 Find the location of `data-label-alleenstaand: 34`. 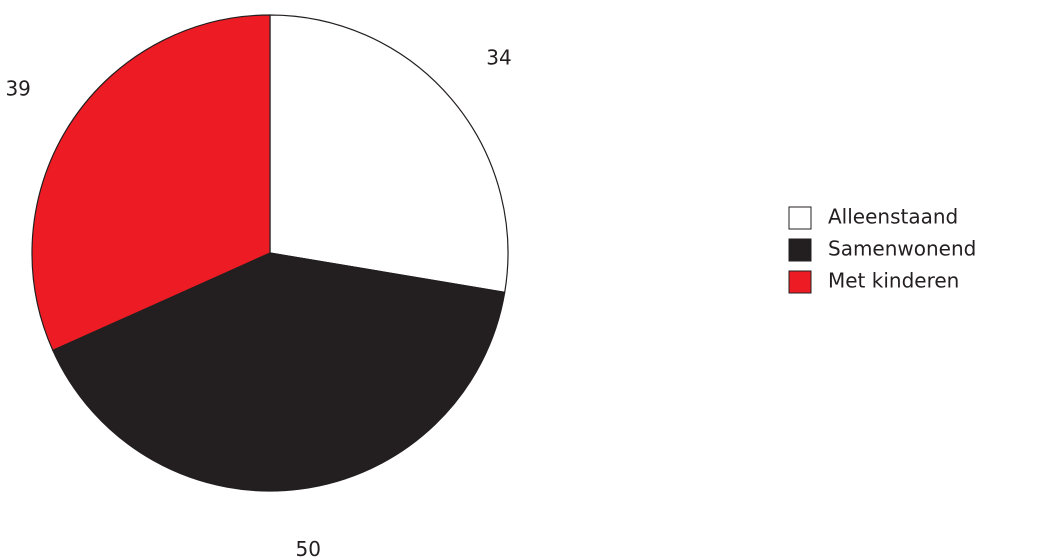

data-label-alleenstaand: 34 is located at coordinates (498, 58).